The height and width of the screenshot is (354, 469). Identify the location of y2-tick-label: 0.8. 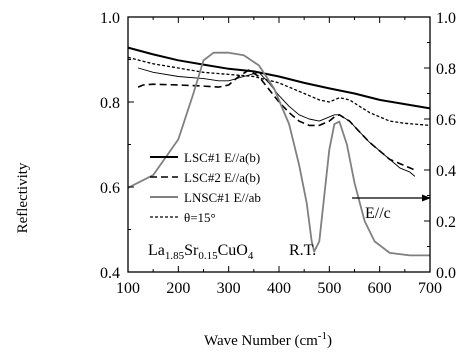
(446, 69).